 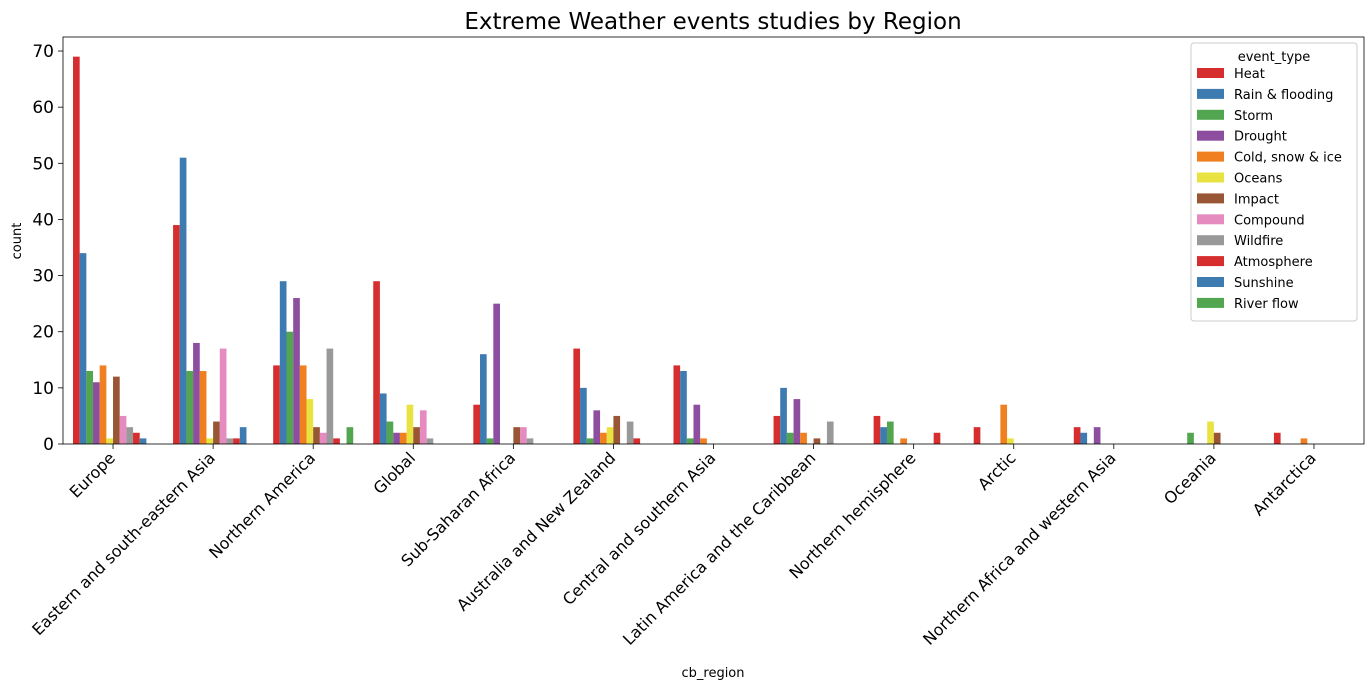 I want to click on legend-item: Rain & flooding, so click(x=1265, y=95).